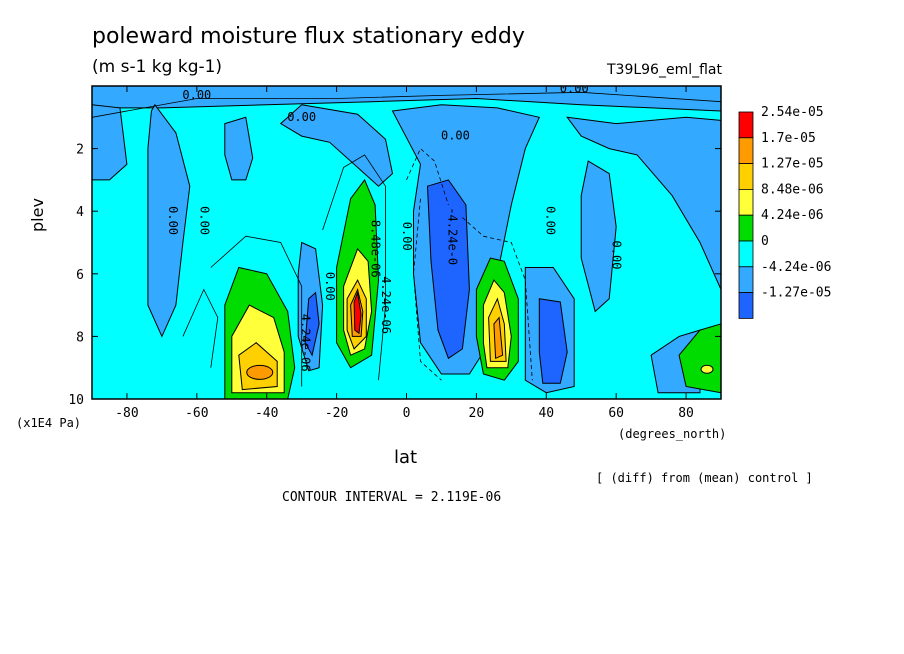 The width and height of the screenshot is (904, 654). Describe the element at coordinates (336, 145) in the screenshot. I see `negative-region-subtropic` at that location.